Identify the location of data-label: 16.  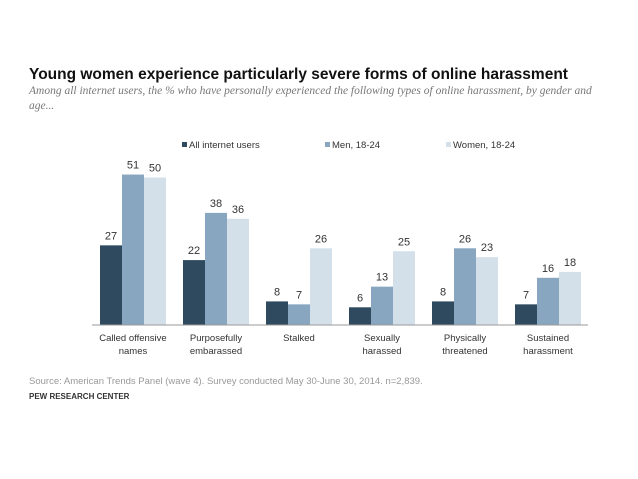
(548, 269).